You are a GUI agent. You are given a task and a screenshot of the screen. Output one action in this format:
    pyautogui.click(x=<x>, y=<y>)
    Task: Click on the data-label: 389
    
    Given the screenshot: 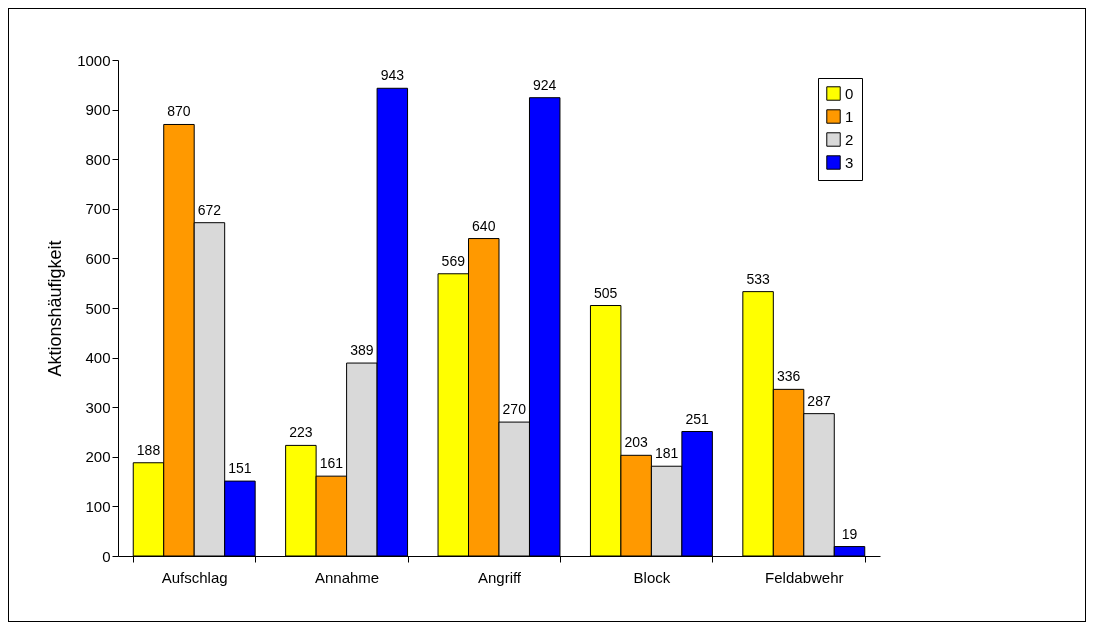 What is the action you would take?
    pyautogui.click(x=362, y=350)
    